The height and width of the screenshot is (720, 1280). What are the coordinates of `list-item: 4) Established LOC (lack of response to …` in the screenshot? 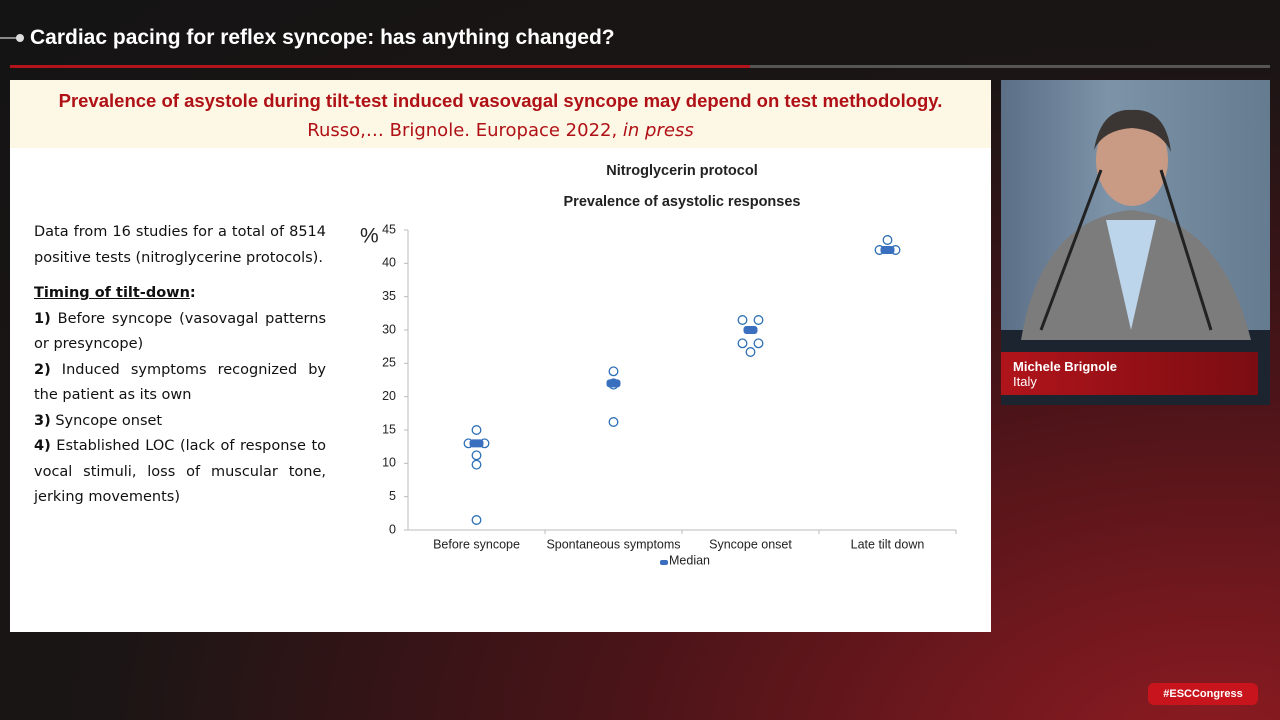 It's located at (180, 472).